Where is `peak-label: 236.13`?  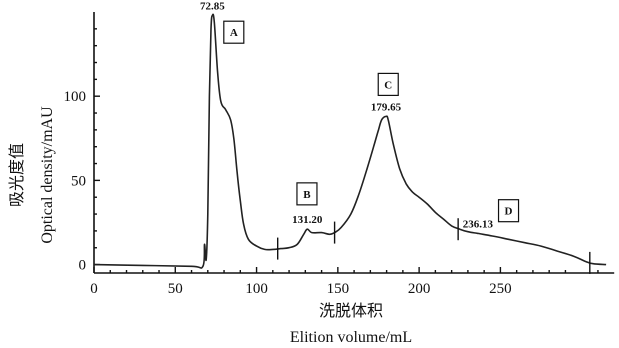 peak-label: 236.13 is located at coordinates (478, 224).